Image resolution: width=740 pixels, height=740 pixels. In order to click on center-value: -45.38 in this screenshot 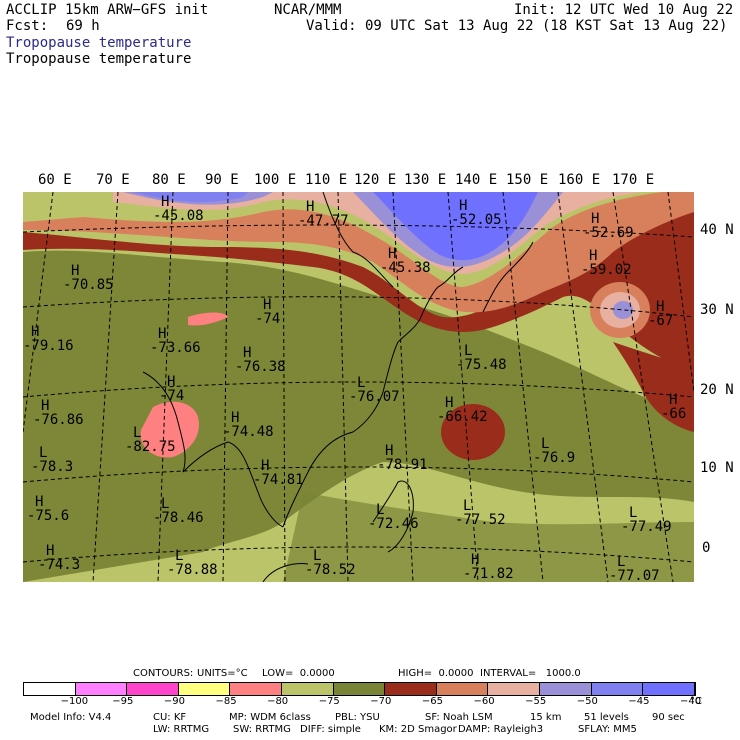, I will do `click(405, 268)`.